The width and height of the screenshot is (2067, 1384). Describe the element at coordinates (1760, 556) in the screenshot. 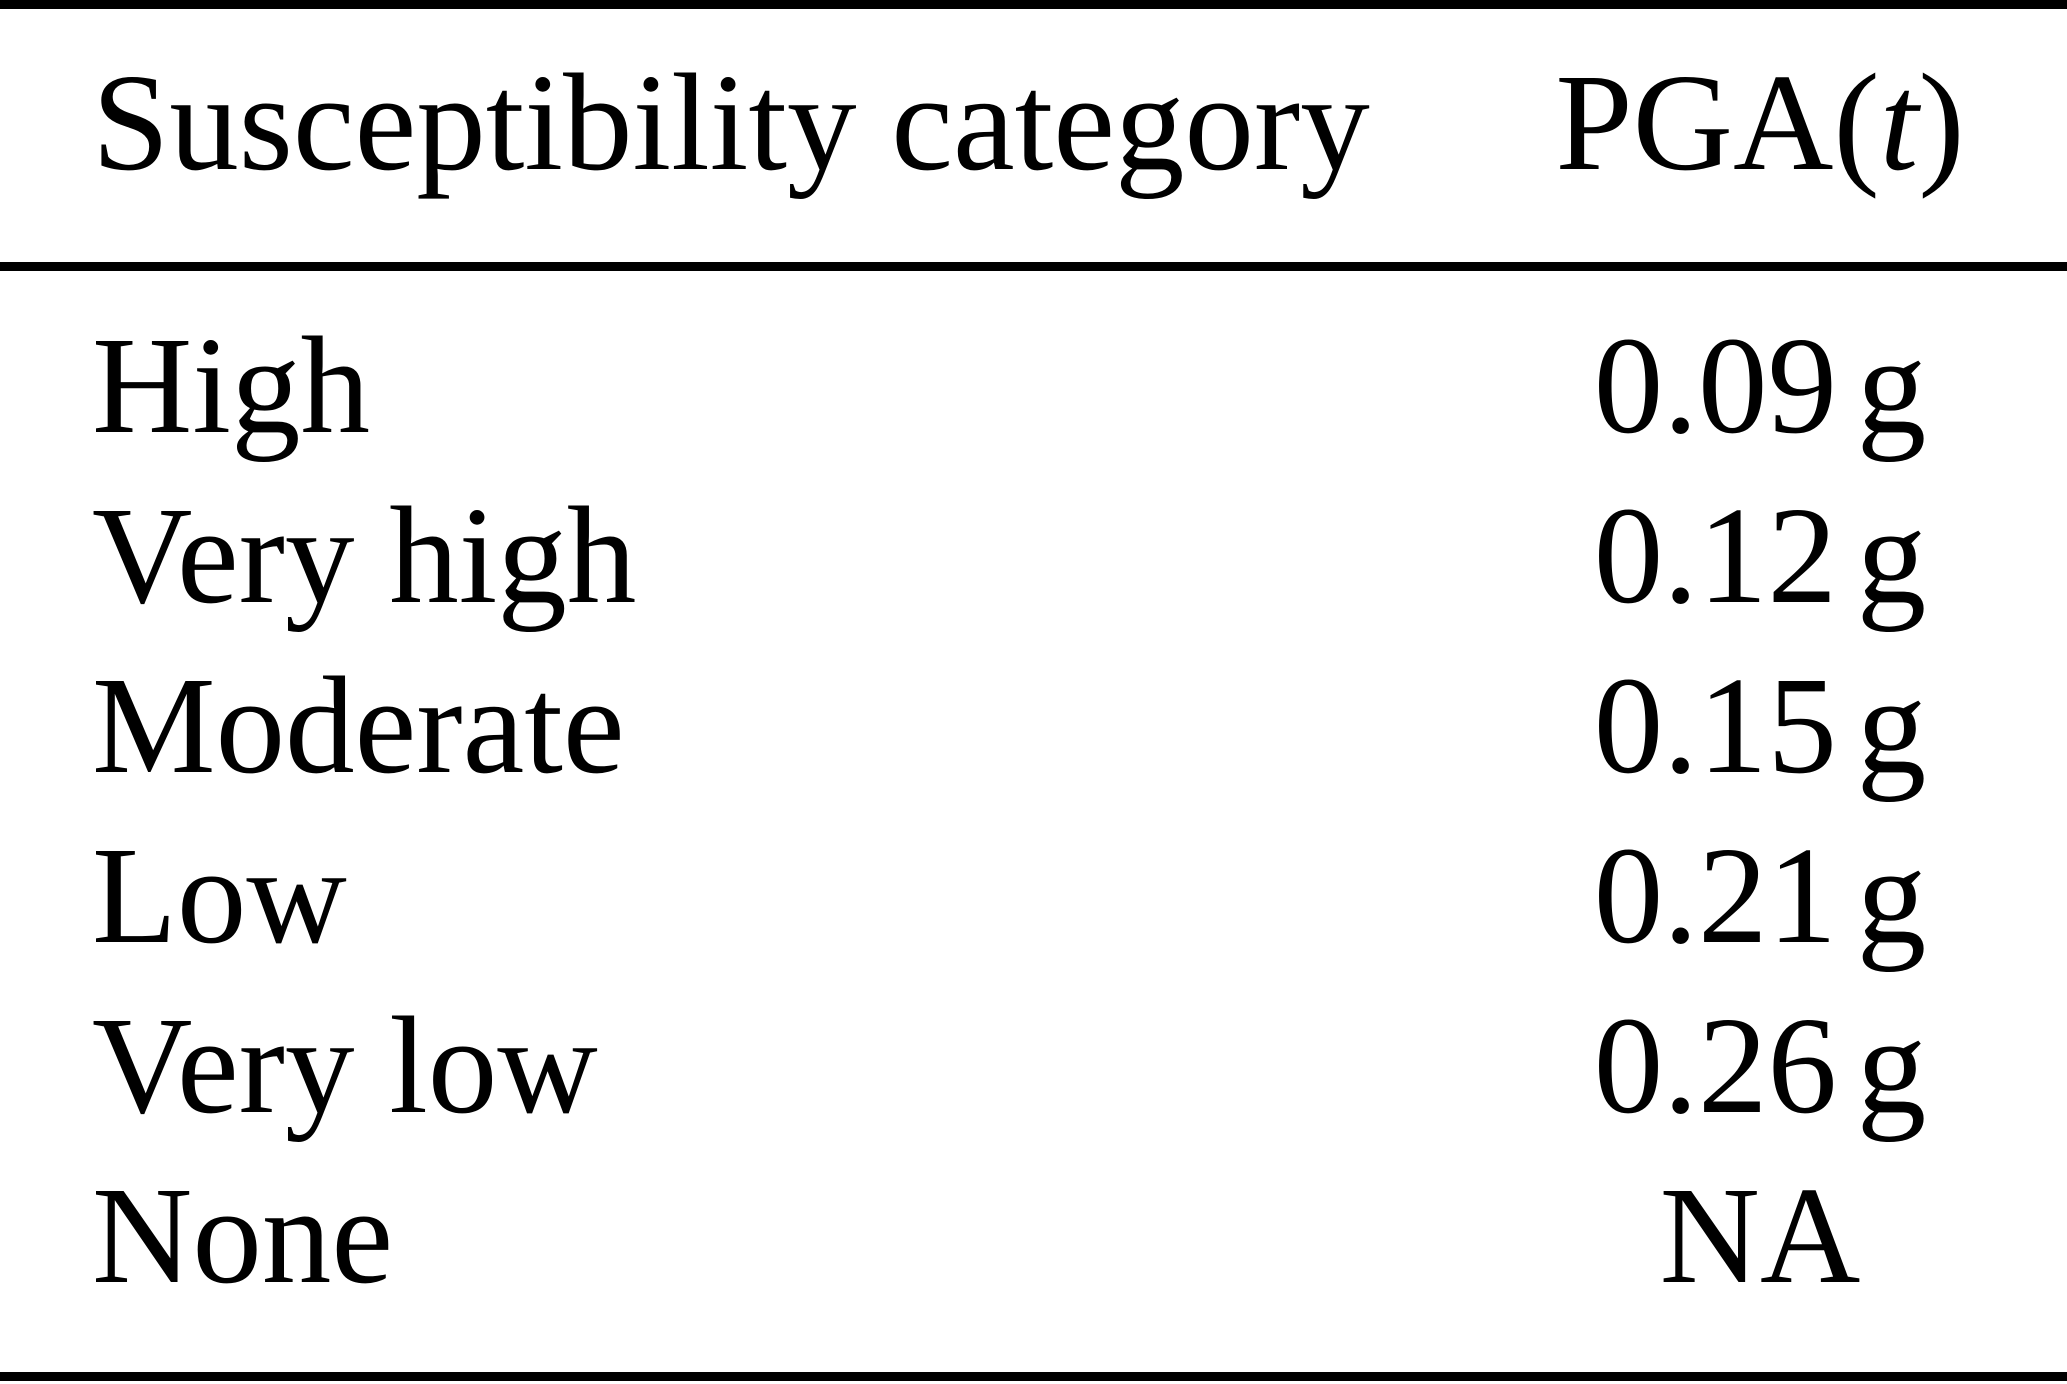

I see `pga-value-cell: 0.12 g` at that location.